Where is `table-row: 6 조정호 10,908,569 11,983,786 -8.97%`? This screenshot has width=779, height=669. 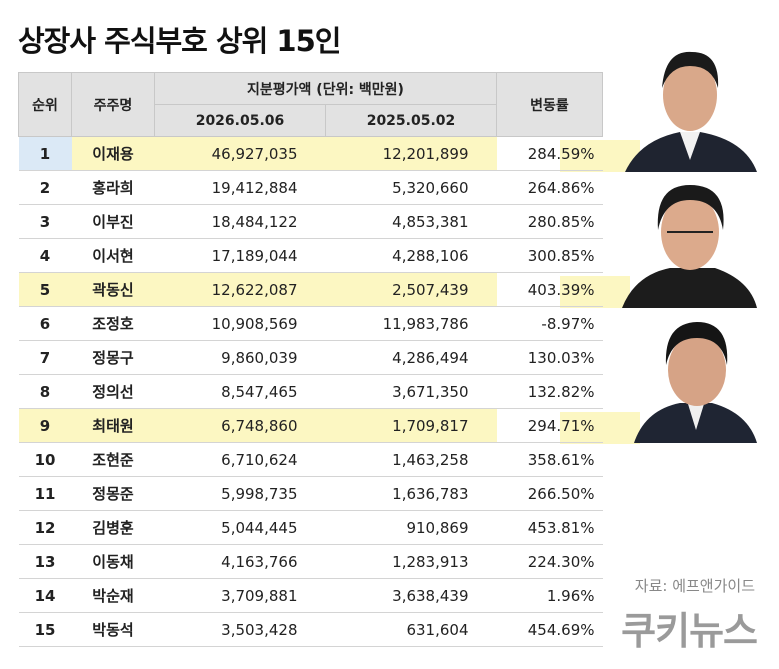
table-row: 6 조정호 10,908,569 11,983,786 -8.97% is located at coordinates (310, 323).